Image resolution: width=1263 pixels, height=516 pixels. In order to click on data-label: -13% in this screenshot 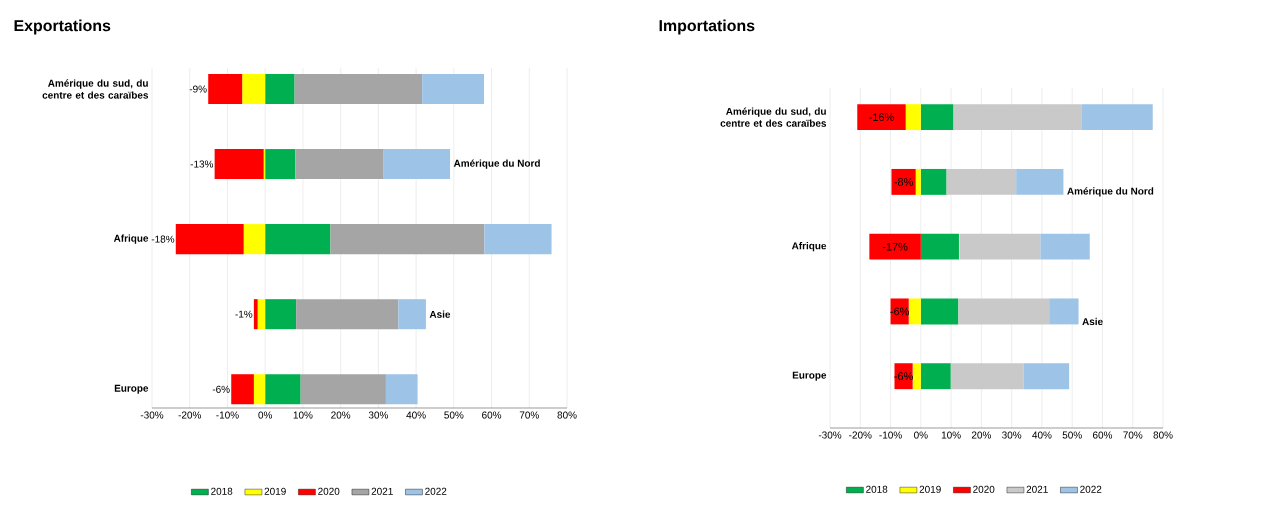, I will do `click(202, 164)`.